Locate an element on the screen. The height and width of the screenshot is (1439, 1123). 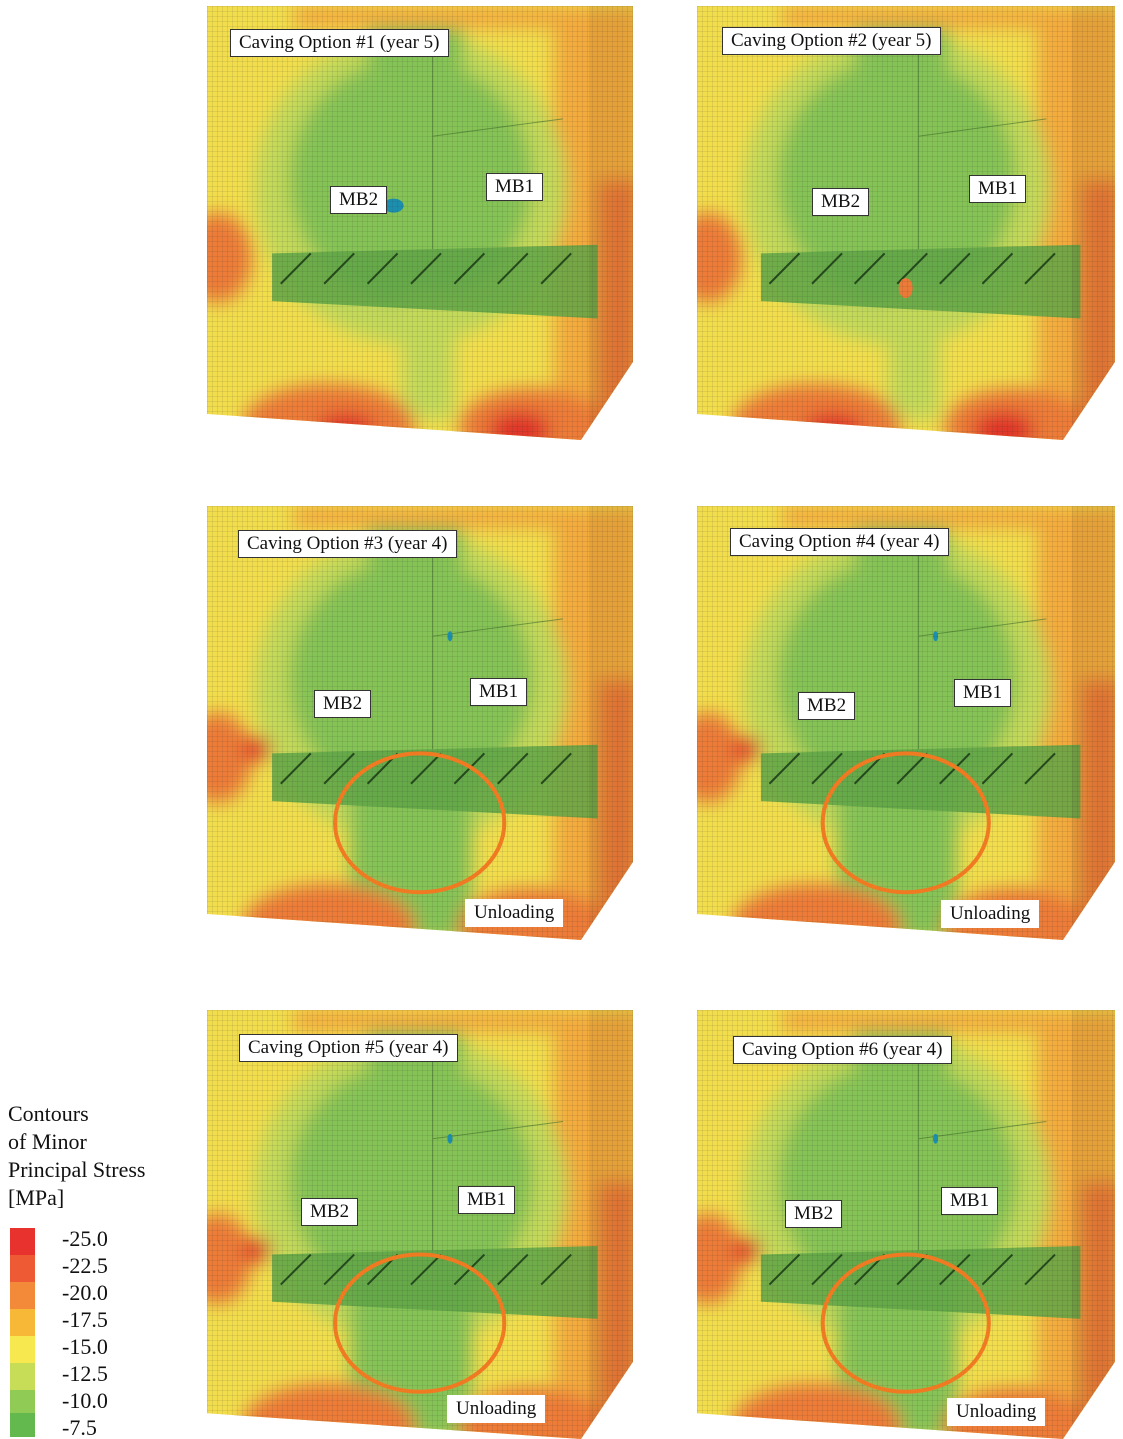
panel-title: Caving Option #4 (year 4) is located at coordinates (839, 542).